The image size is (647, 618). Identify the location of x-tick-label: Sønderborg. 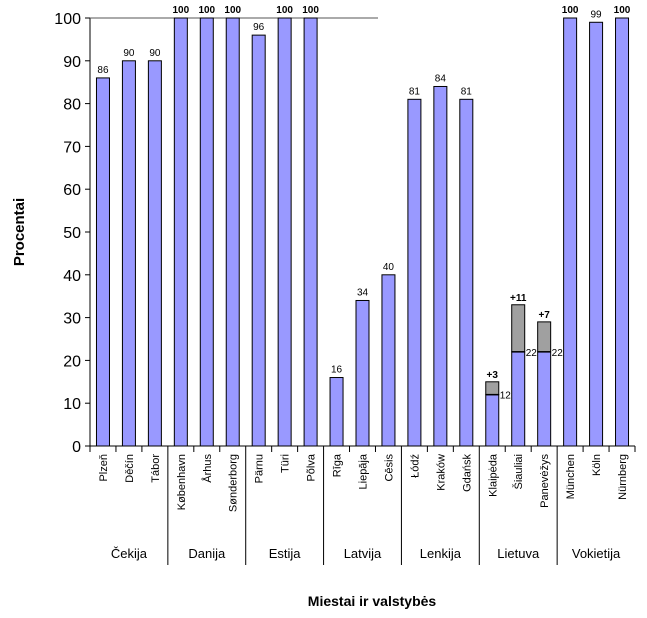
(234, 483).